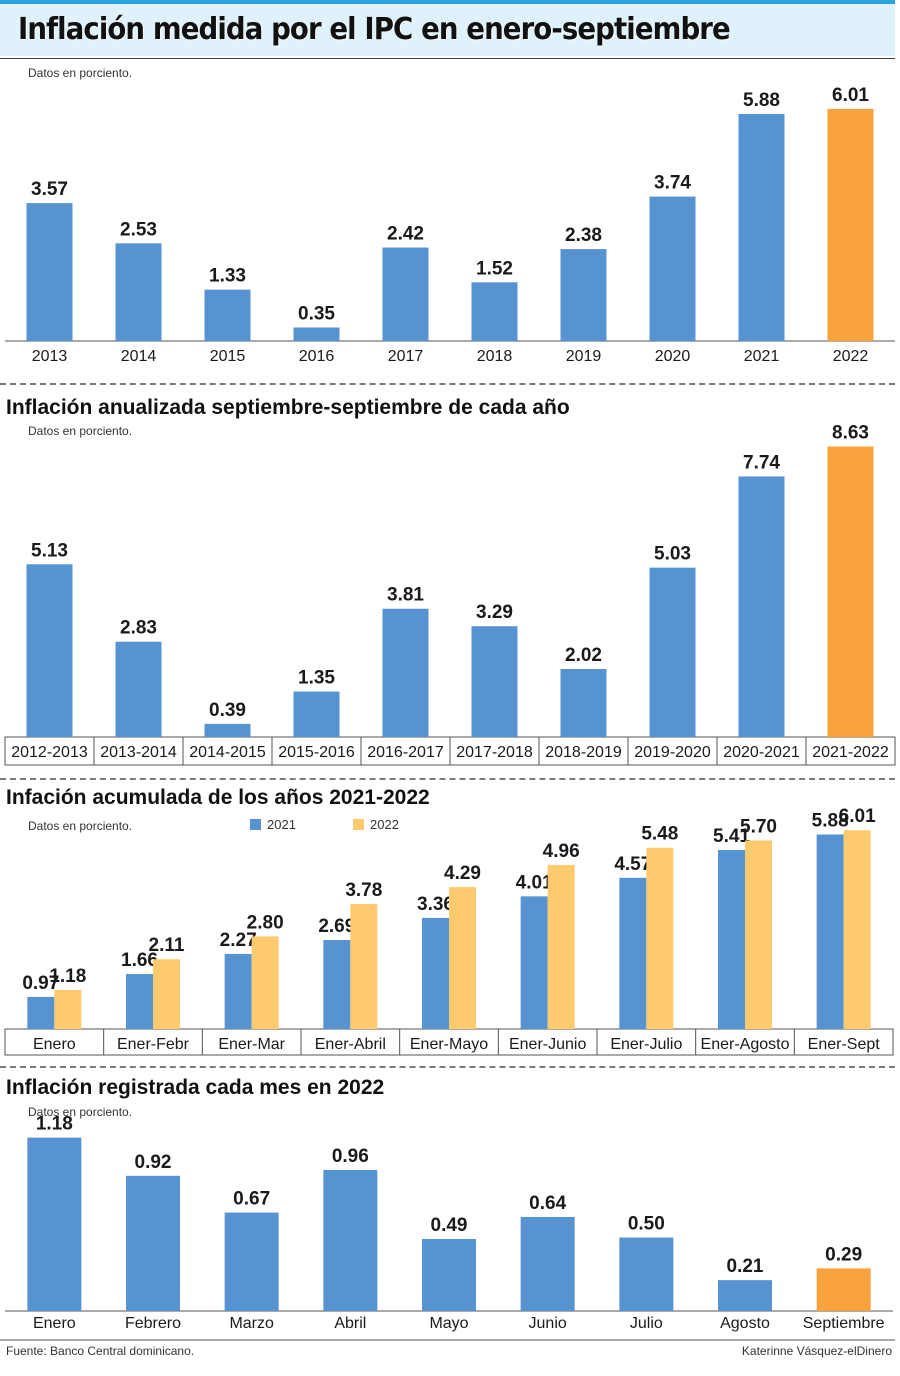 The image size is (900, 1376). Describe the element at coordinates (449, 1225) in the screenshot. I see `chart-4-data-label: 0.49` at that location.